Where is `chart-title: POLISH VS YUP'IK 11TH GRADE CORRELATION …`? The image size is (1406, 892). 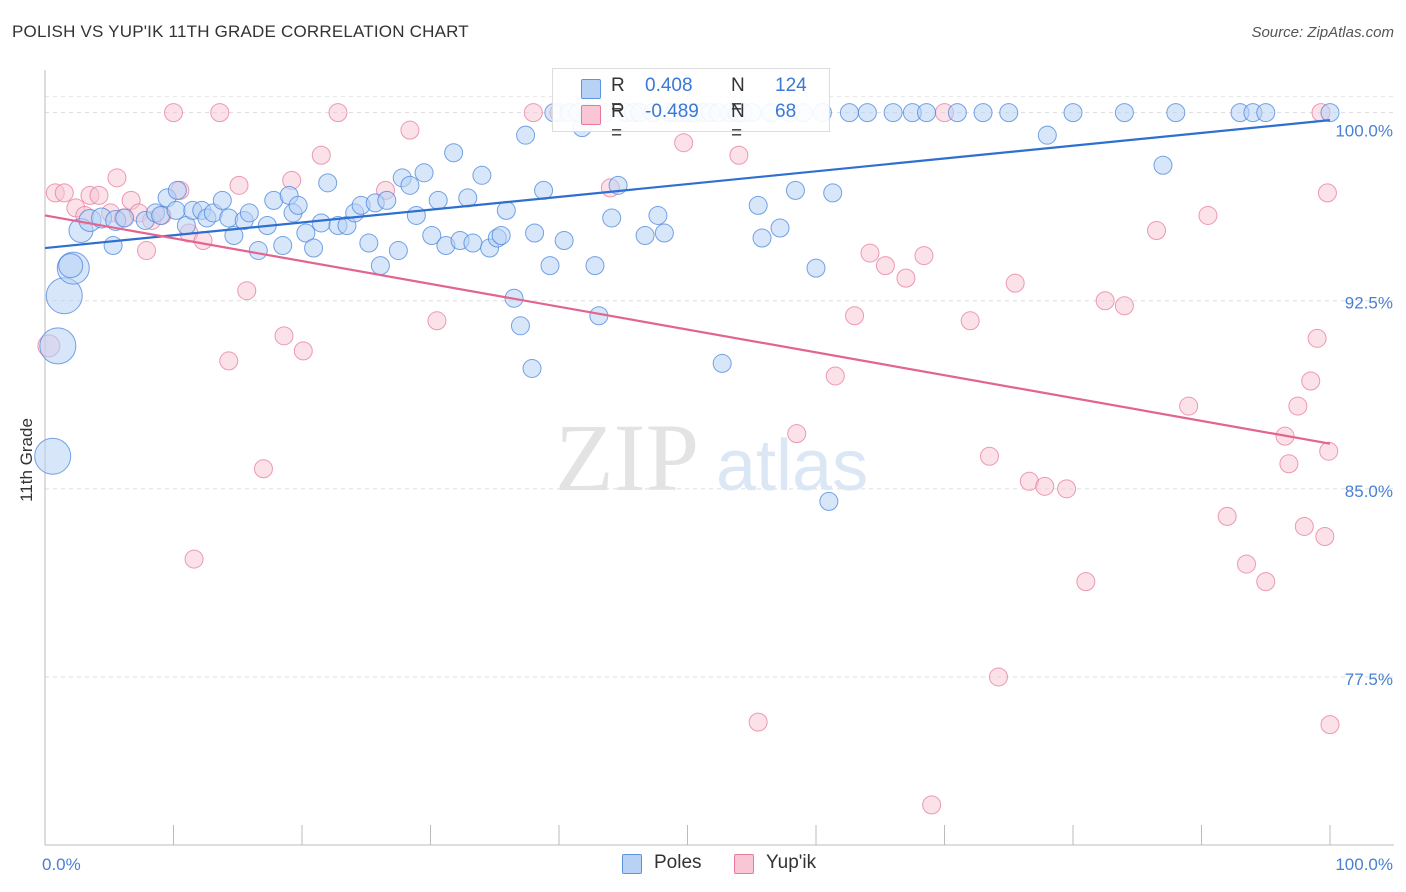 chart-title: POLISH VS YUP'IK 11TH GRADE CORRELATION … is located at coordinates (240, 31).